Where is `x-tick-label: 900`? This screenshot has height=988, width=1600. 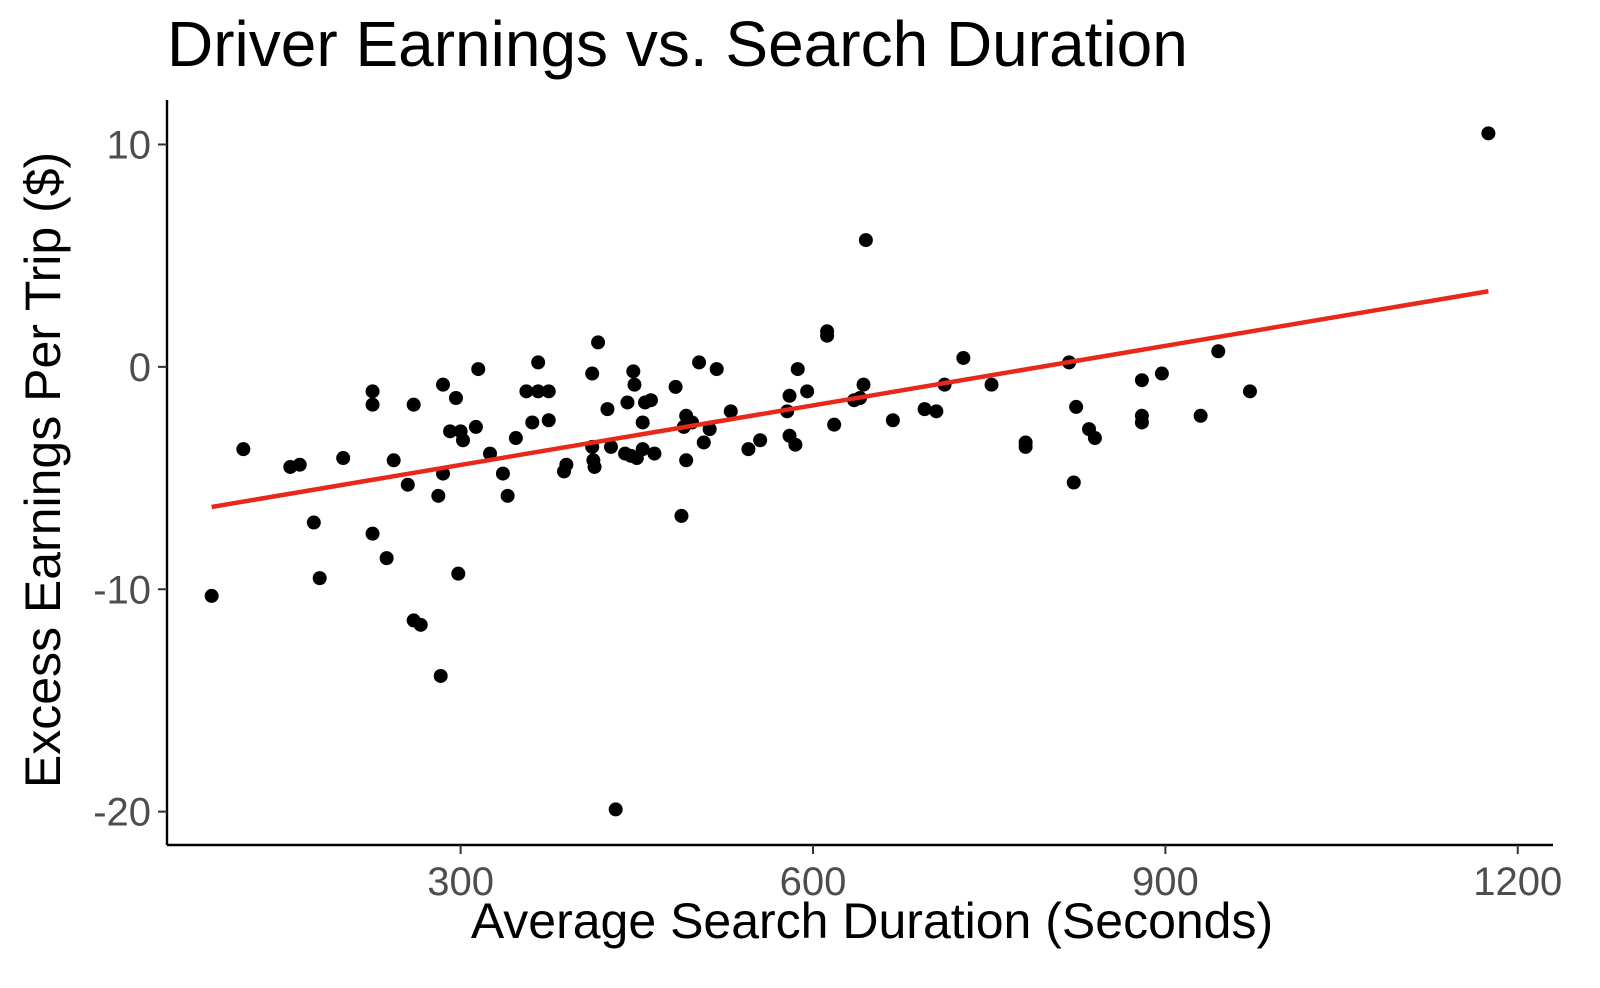
x-tick-label: 900 is located at coordinates (1165, 882).